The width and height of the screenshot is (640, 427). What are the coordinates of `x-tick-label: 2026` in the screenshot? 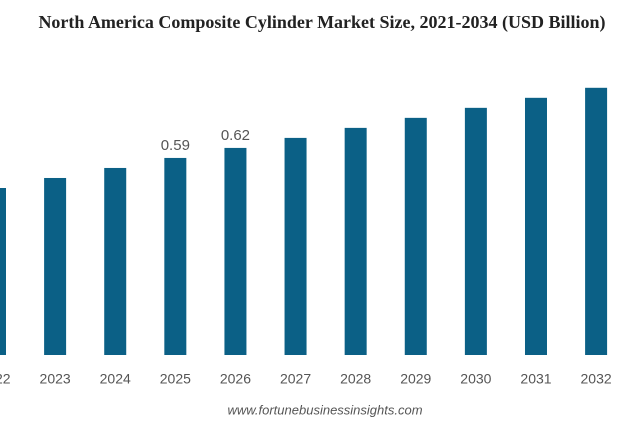 It's located at (235, 379).